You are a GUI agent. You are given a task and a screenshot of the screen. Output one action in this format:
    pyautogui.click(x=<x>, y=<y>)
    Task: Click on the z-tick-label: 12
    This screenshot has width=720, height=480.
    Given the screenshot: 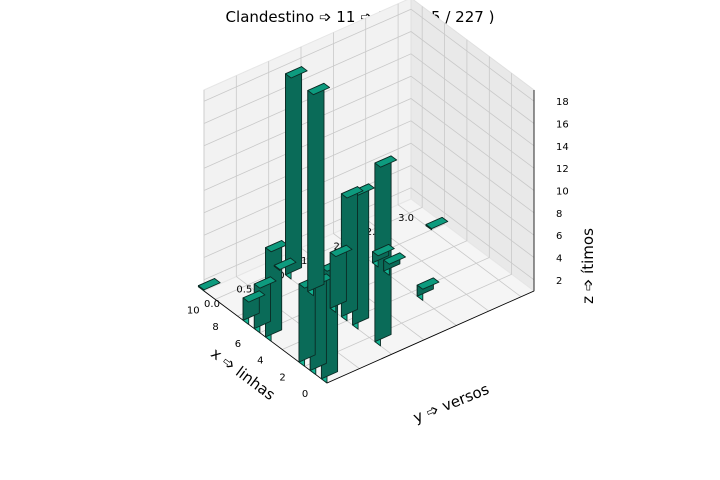 What is the action you would take?
    pyautogui.click(x=562, y=169)
    